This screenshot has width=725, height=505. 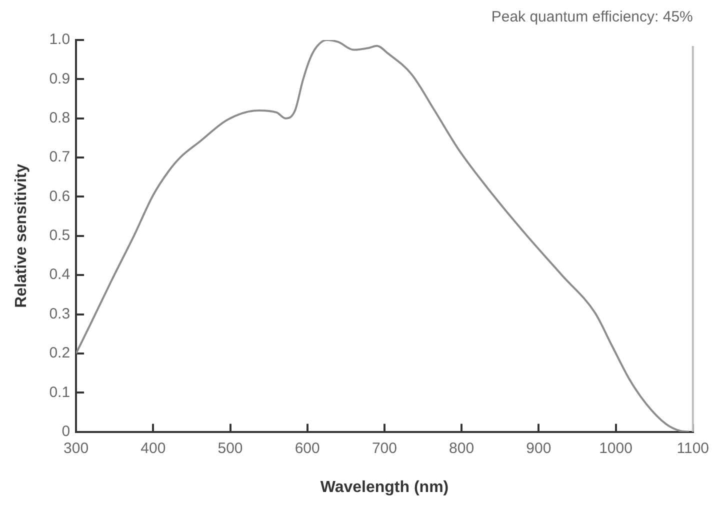 What do you see at coordinates (76, 448) in the screenshot?
I see `x-tick-label: 300` at bounding box center [76, 448].